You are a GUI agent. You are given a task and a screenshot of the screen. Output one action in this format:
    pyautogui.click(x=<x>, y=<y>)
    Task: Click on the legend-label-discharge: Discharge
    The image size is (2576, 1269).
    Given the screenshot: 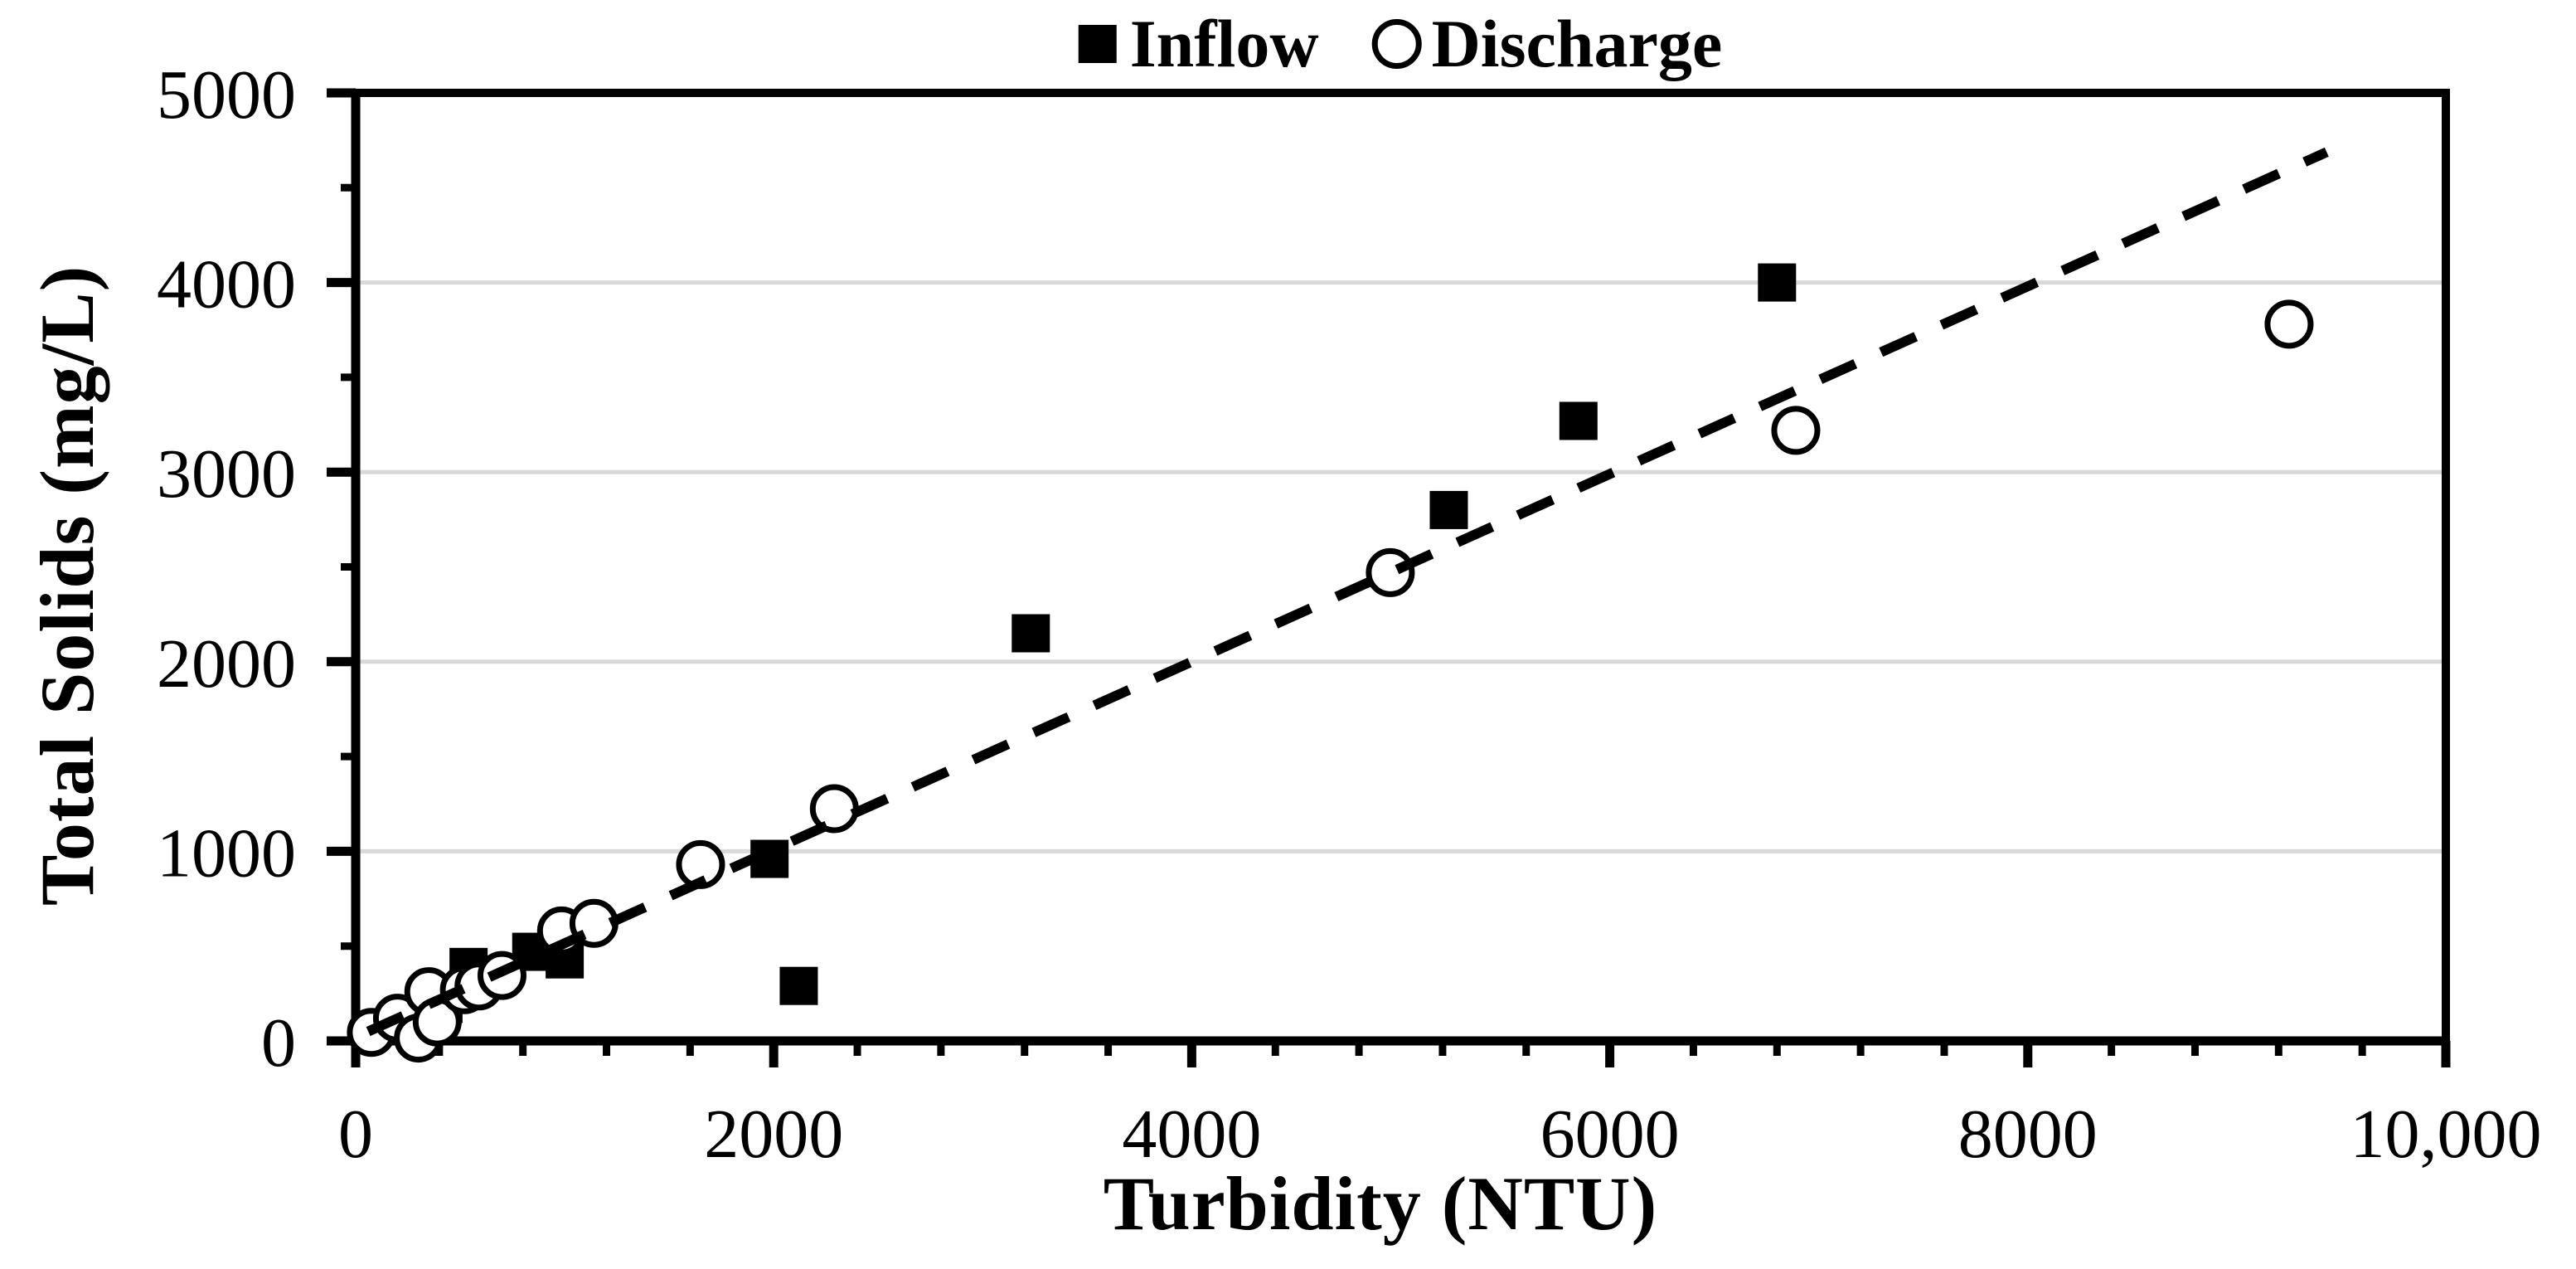 What is the action you would take?
    pyautogui.click(x=1577, y=43)
    